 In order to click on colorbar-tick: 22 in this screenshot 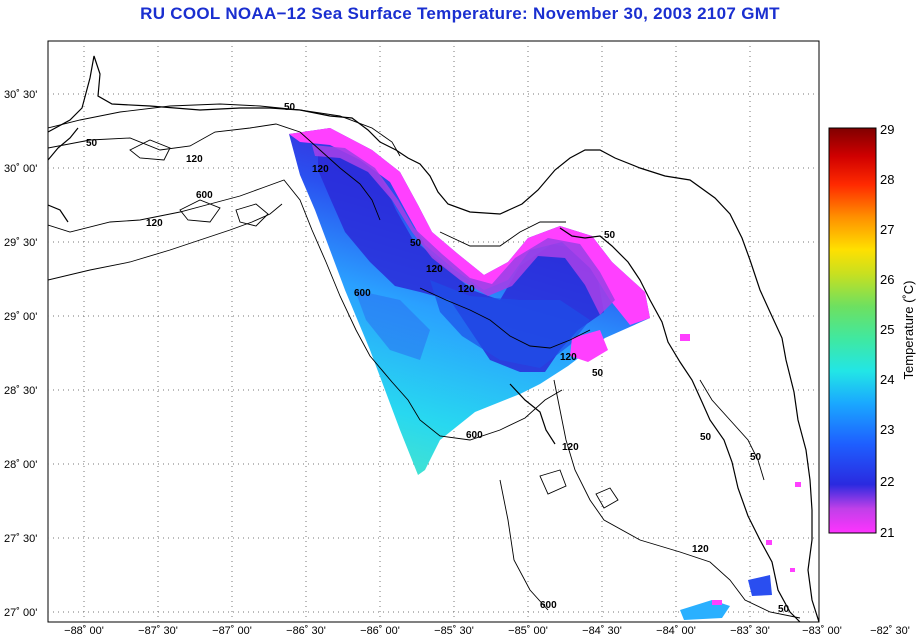, I will do `click(887, 481)`.